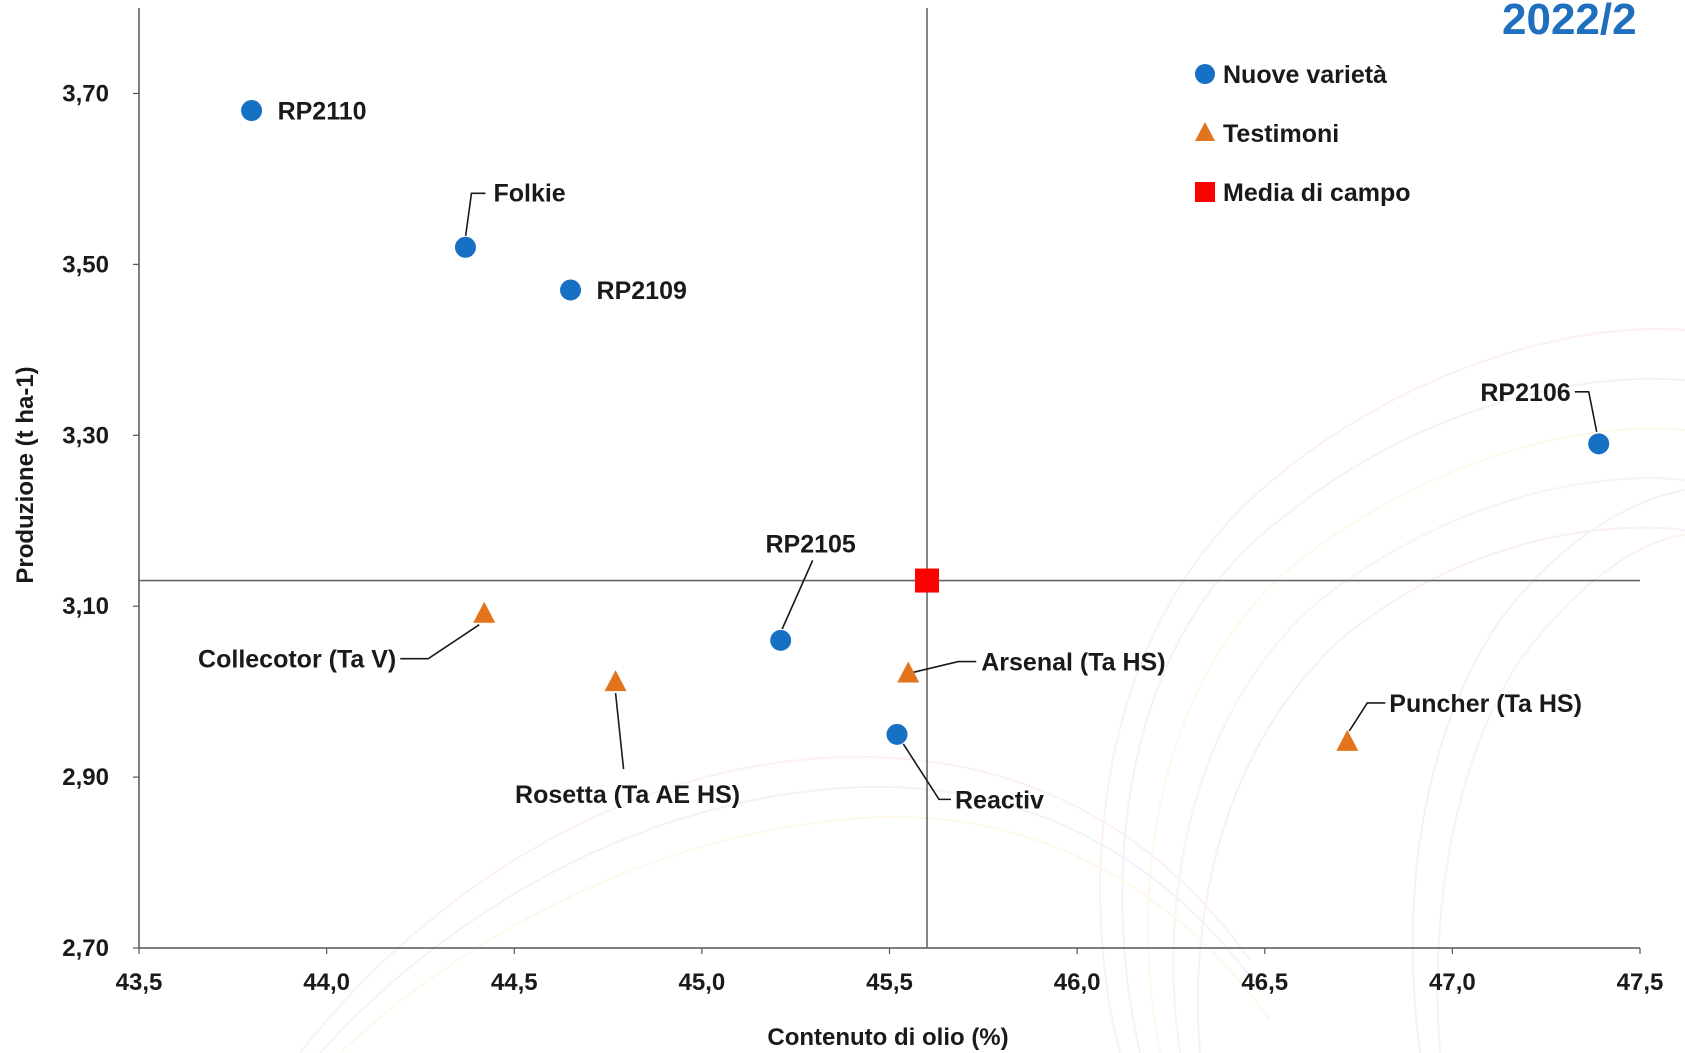  What do you see at coordinates (25, 474) in the screenshot?
I see `y-axis-title: Produzione (t ha-1)` at bounding box center [25, 474].